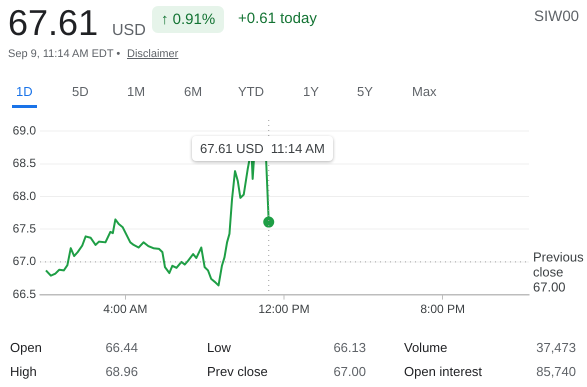  Describe the element at coordinates (193, 91) in the screenshot. I see `text: 6M` at that location.